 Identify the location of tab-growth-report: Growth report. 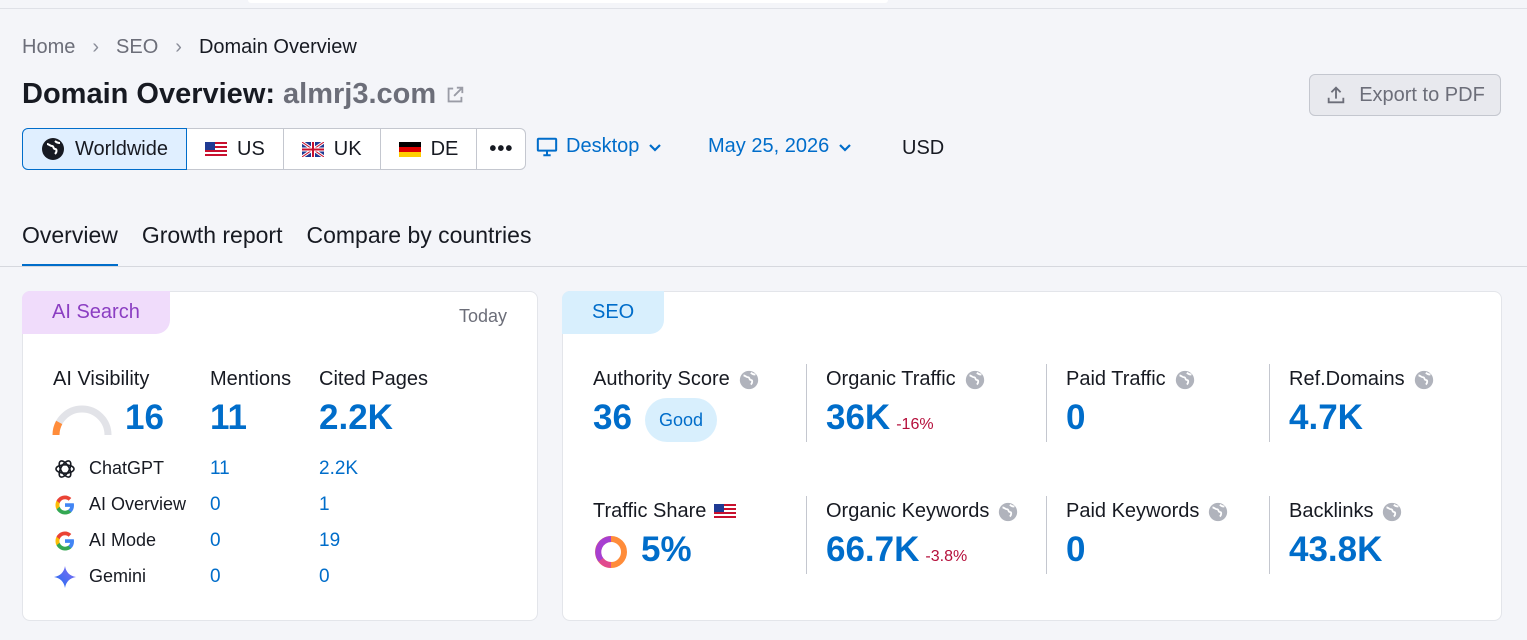
(212, 235).